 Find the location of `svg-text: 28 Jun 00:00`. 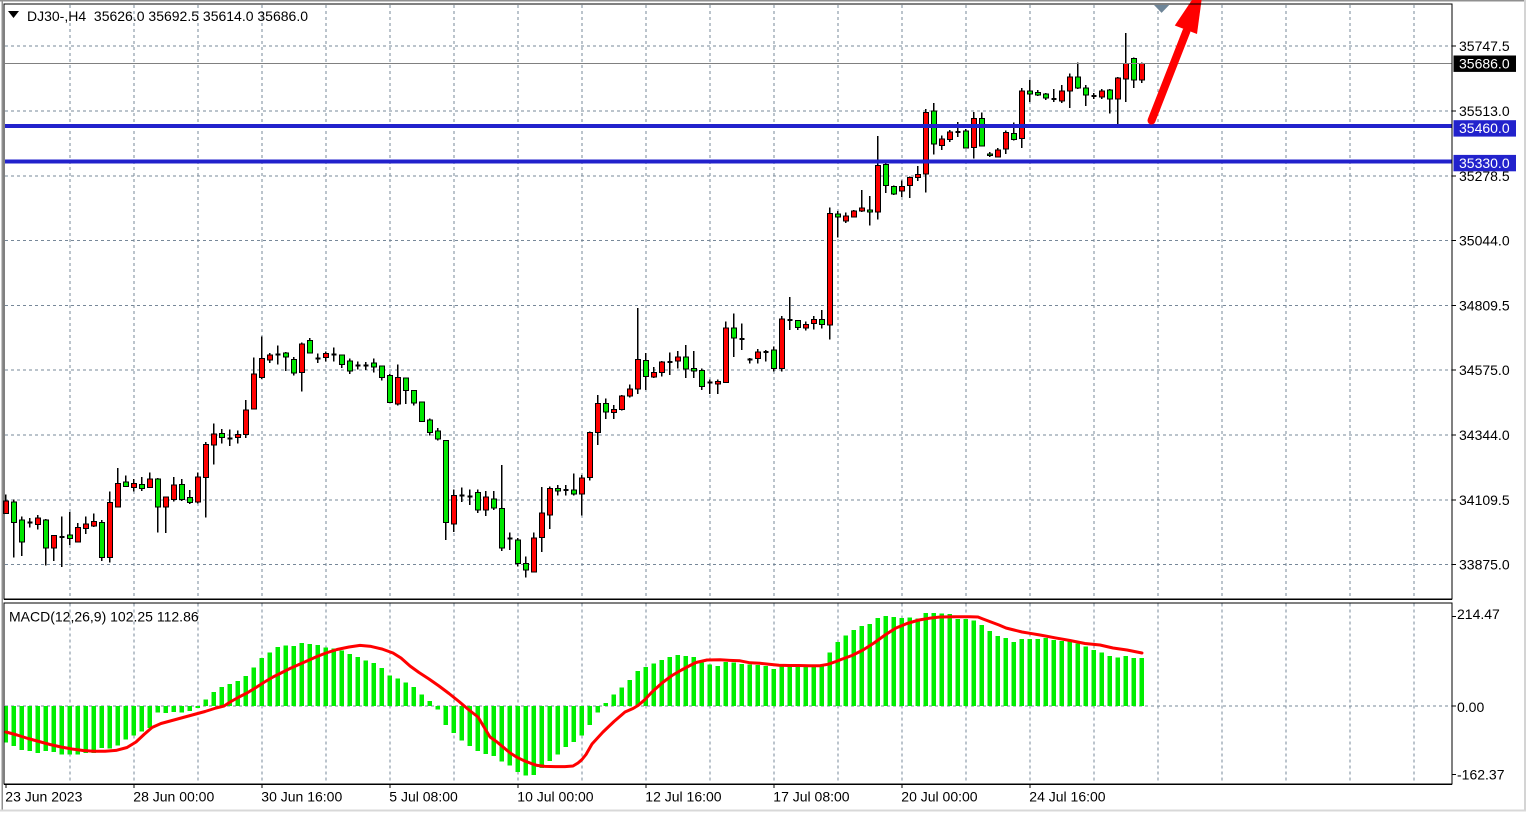

svg-text: 28 Jun 00:00 is located at coordinates (173, 797).